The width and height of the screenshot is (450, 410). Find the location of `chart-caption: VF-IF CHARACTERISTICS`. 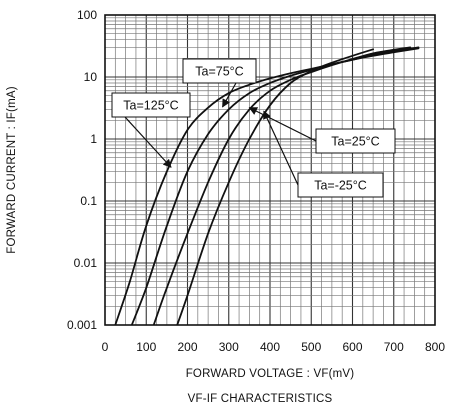

chart-caption: VF-IF CHARACTERISTICS is located at coordinates (260, 399).